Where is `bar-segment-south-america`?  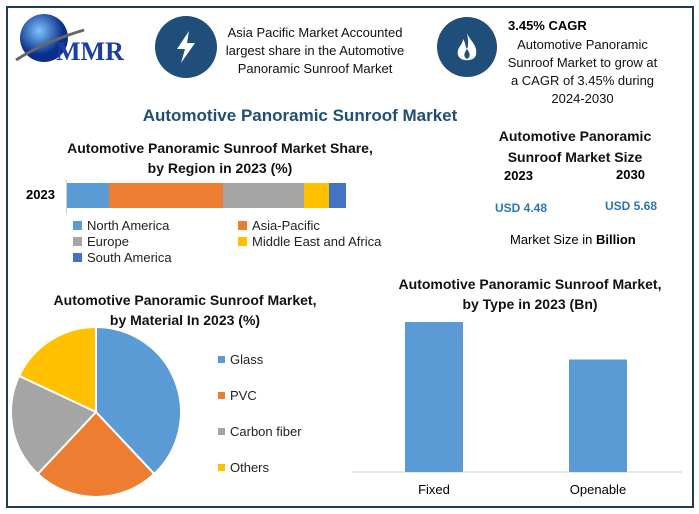 bar-segment-south-america is located at coordinates (337, 195).